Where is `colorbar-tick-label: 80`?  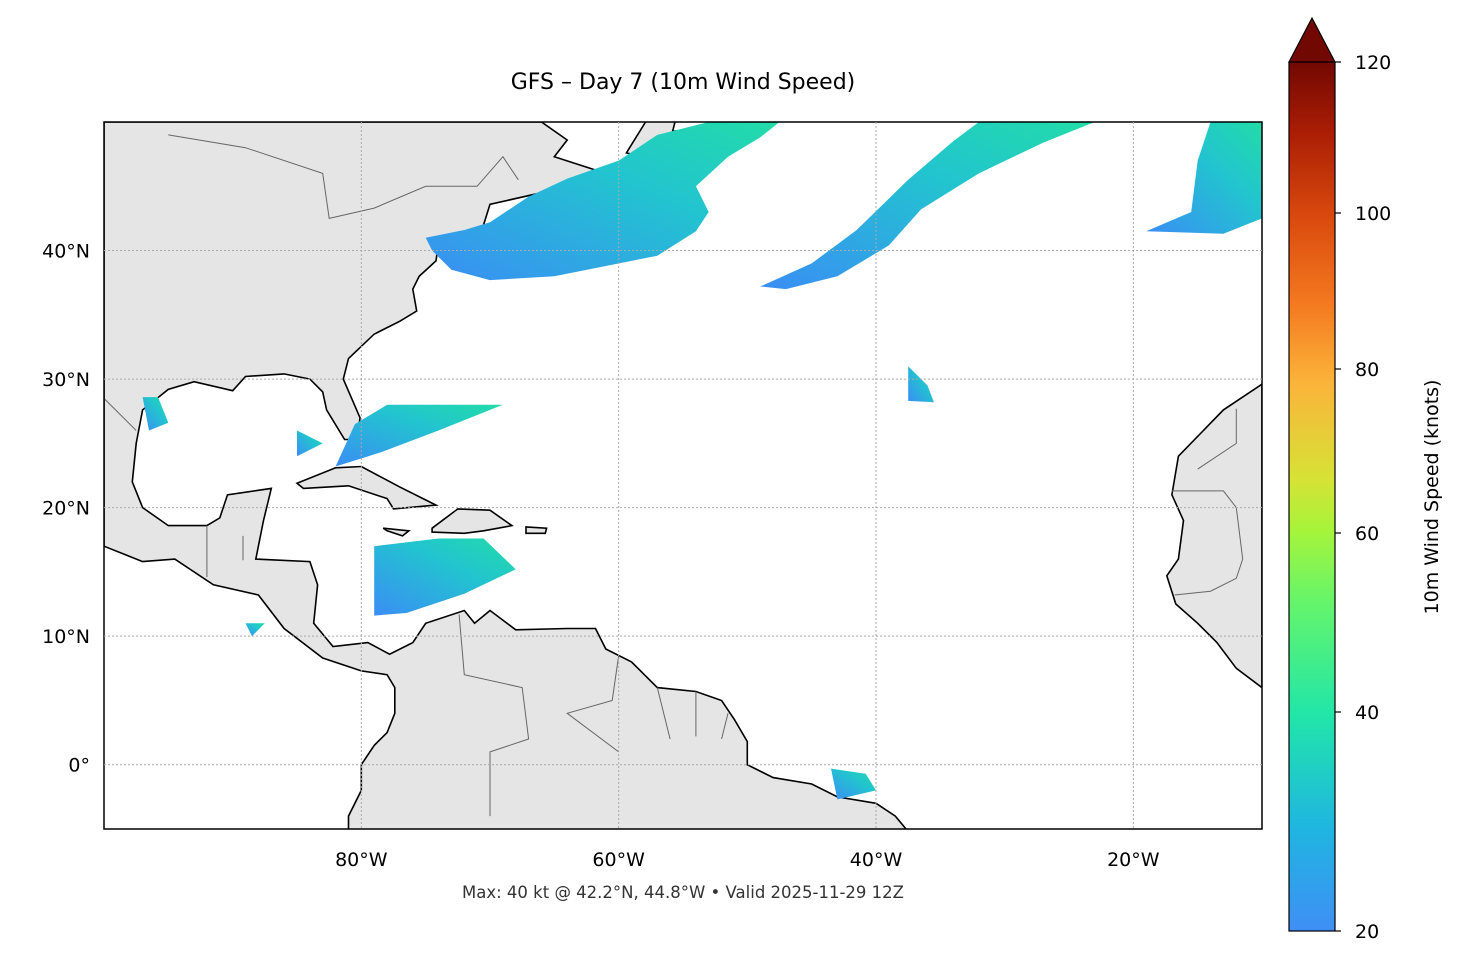
colorbar-tick-label: 80 is located at coordinates (1367, 370).